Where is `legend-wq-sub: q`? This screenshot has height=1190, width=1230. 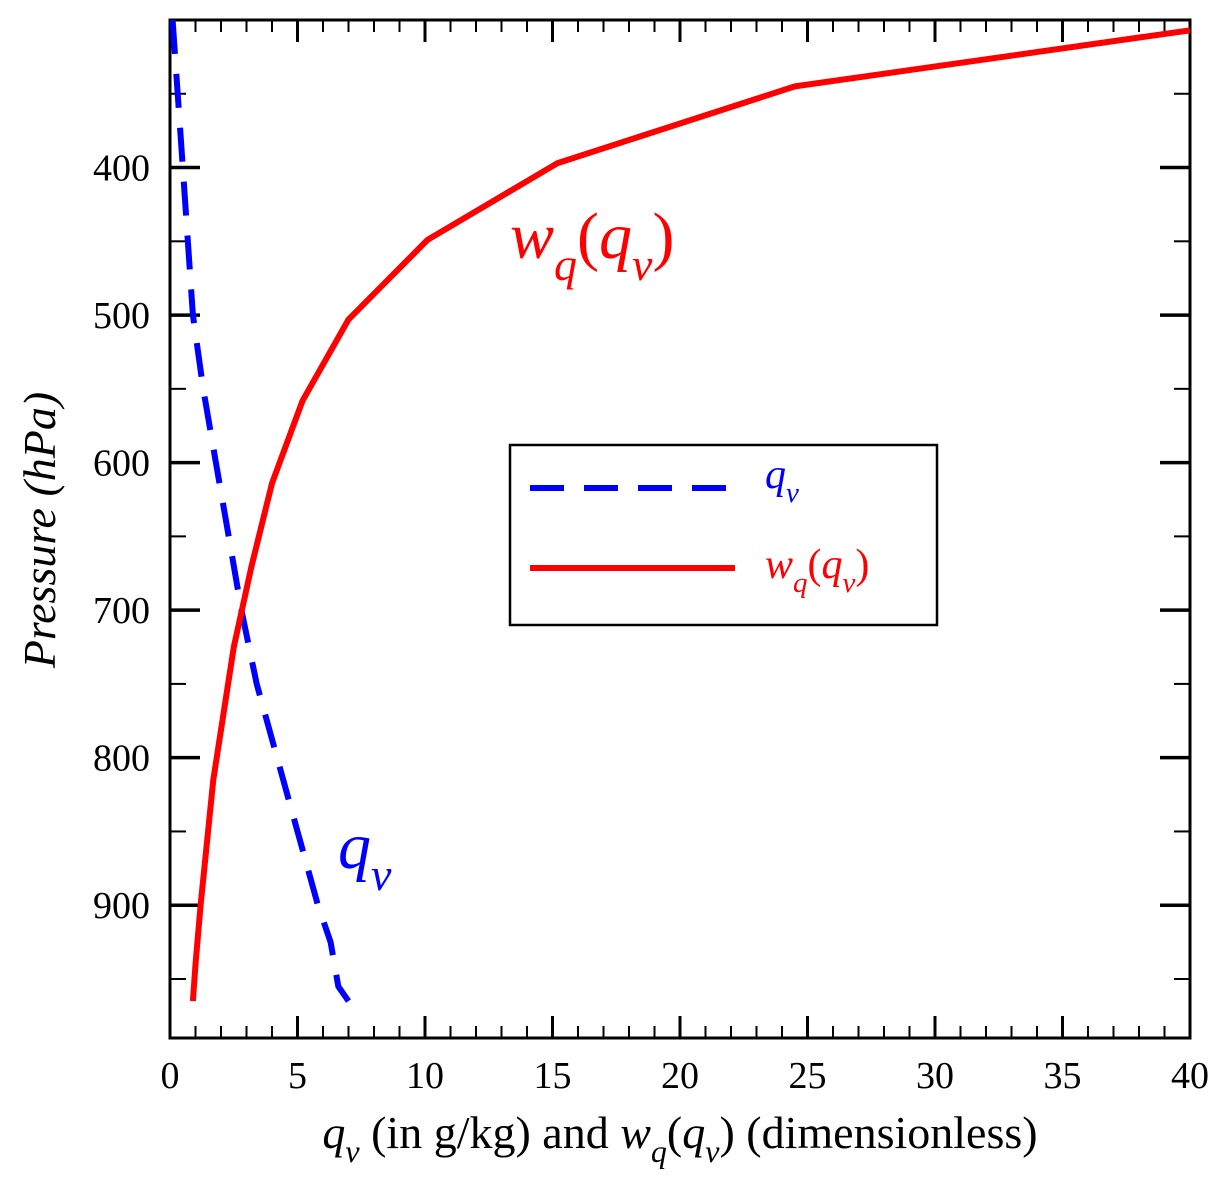 legend-wq-sub: q is located at coordinates (800, 583).